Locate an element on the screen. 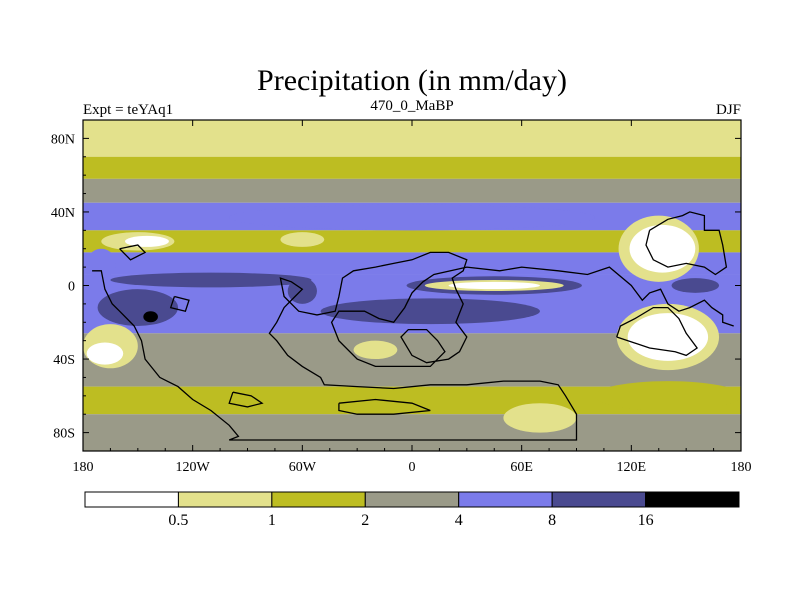 The image size is (800, 600). colorbar-label: 16 is located at coordinates (646, 520).